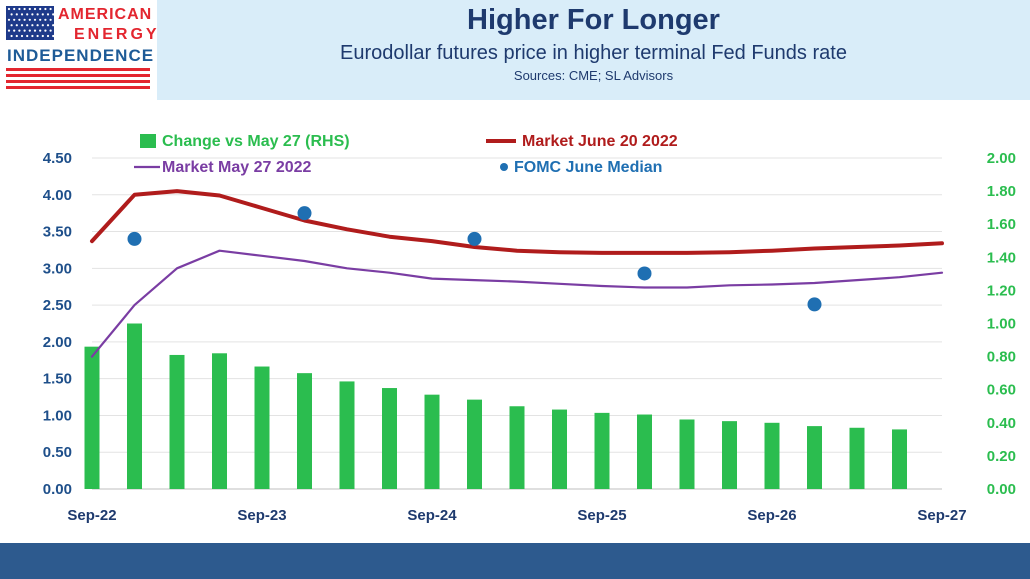 This screenshot has width=1030, height=579. Describe the element at coordinates (1001, 489) in the screenshot. I see `right-tick-label: 0.00` at that location.